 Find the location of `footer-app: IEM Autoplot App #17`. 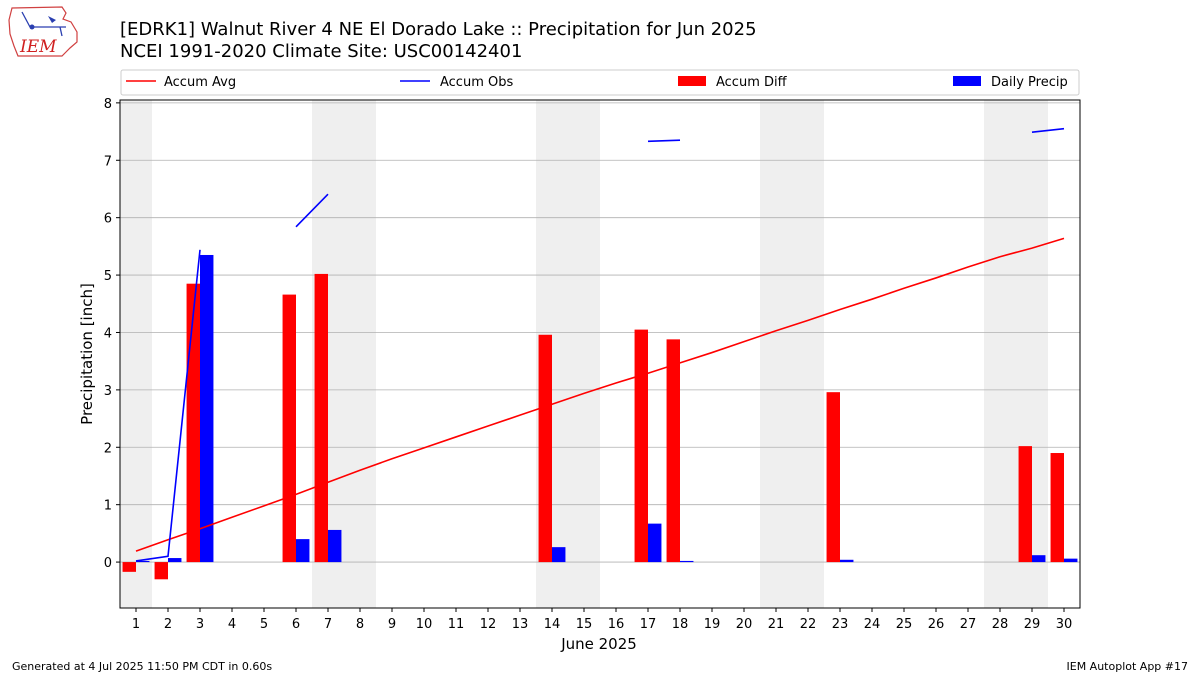

footer-app: IEM Autoplot App #17 is located at coordinates (1128, 666).